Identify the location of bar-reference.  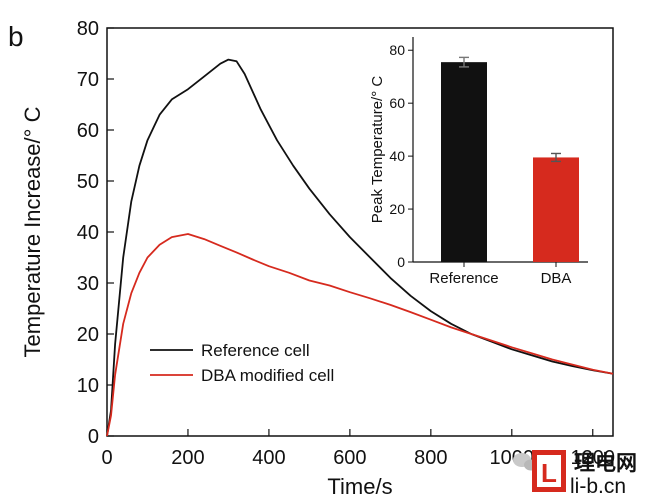
(464, 162).